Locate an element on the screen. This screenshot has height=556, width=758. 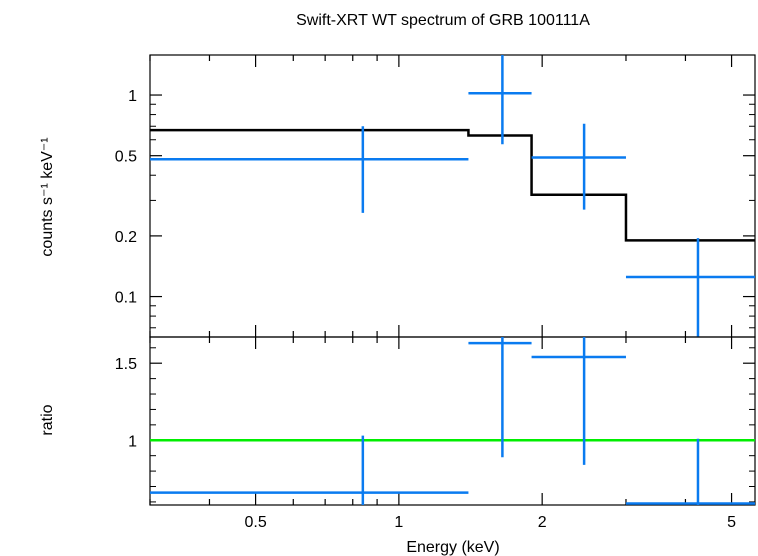
spectrum-y-axis-label: counts s⁻¹ keV⁻¹ is located at coordinates (47, 196).